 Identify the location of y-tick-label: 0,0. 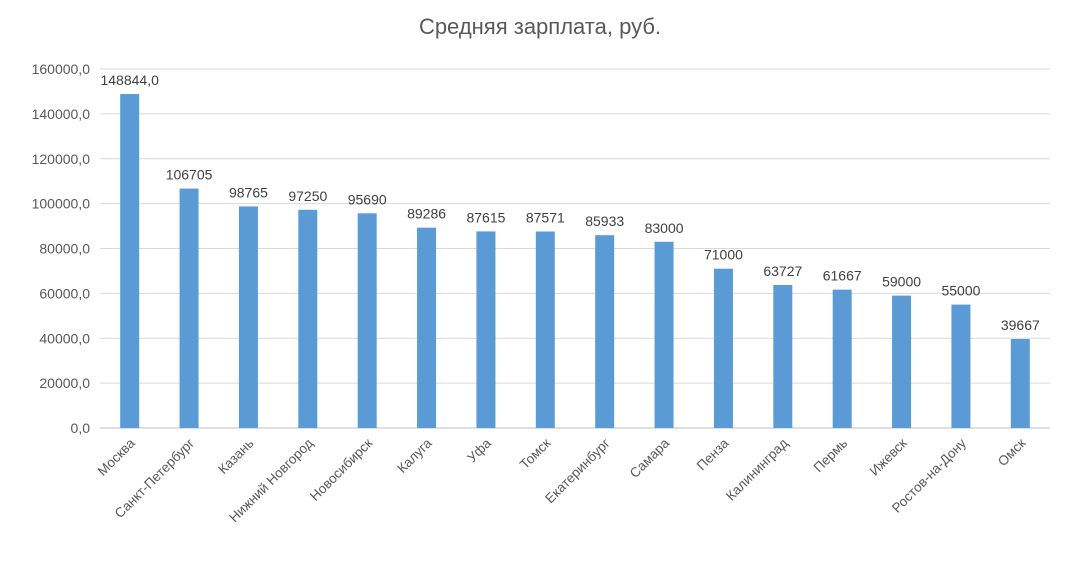
(81, 428).